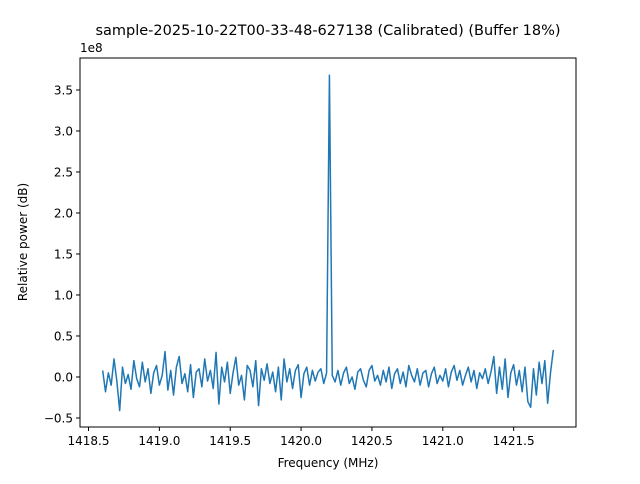  Describe the element at coordinates (301, 441) in the screenshot. I see `x-tick-label: 1420.0` at that location.